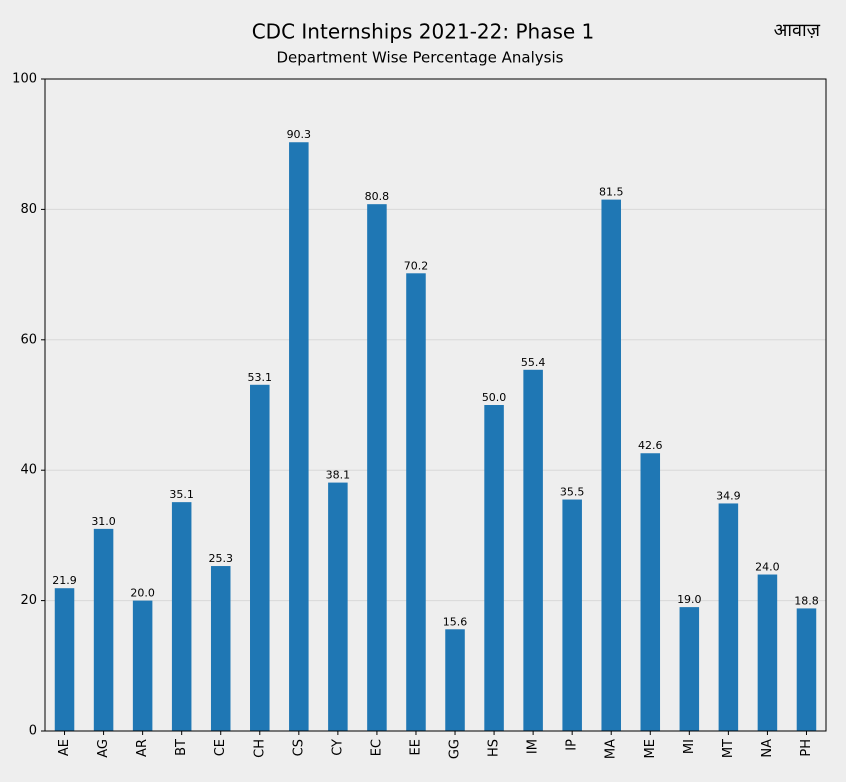  I want to click on x-tick-label: CY, so click(337, 747).